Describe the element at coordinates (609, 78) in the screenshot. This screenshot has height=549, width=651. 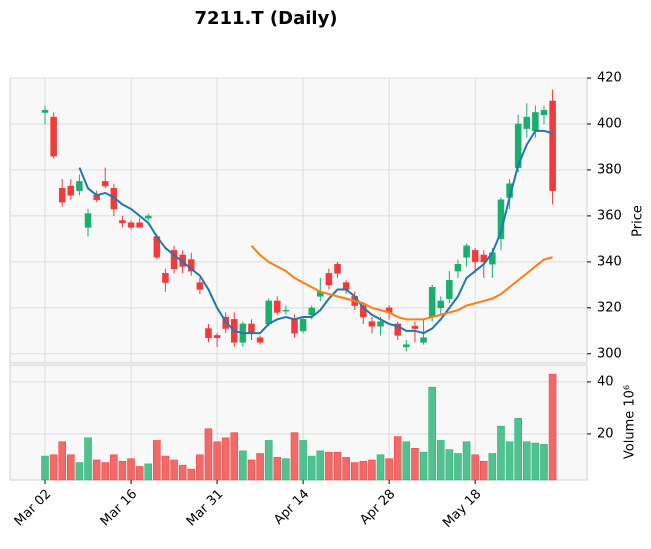
I see `y-tick-label: 420` at that location.